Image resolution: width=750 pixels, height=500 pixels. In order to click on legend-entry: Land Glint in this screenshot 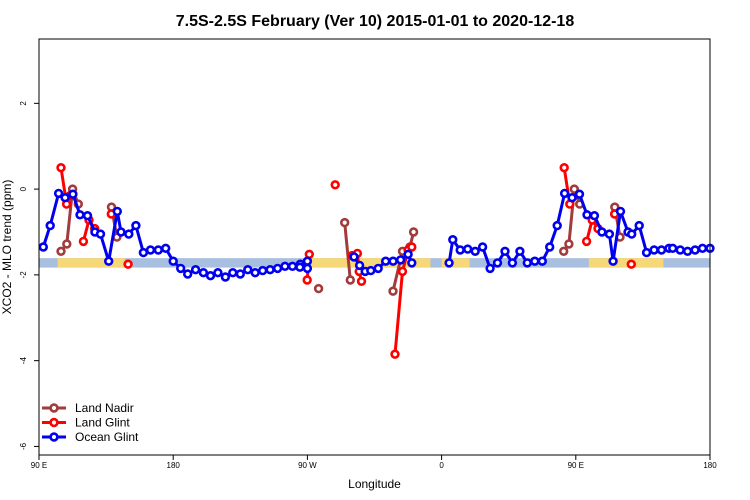, I will do `click(86, 423)`.